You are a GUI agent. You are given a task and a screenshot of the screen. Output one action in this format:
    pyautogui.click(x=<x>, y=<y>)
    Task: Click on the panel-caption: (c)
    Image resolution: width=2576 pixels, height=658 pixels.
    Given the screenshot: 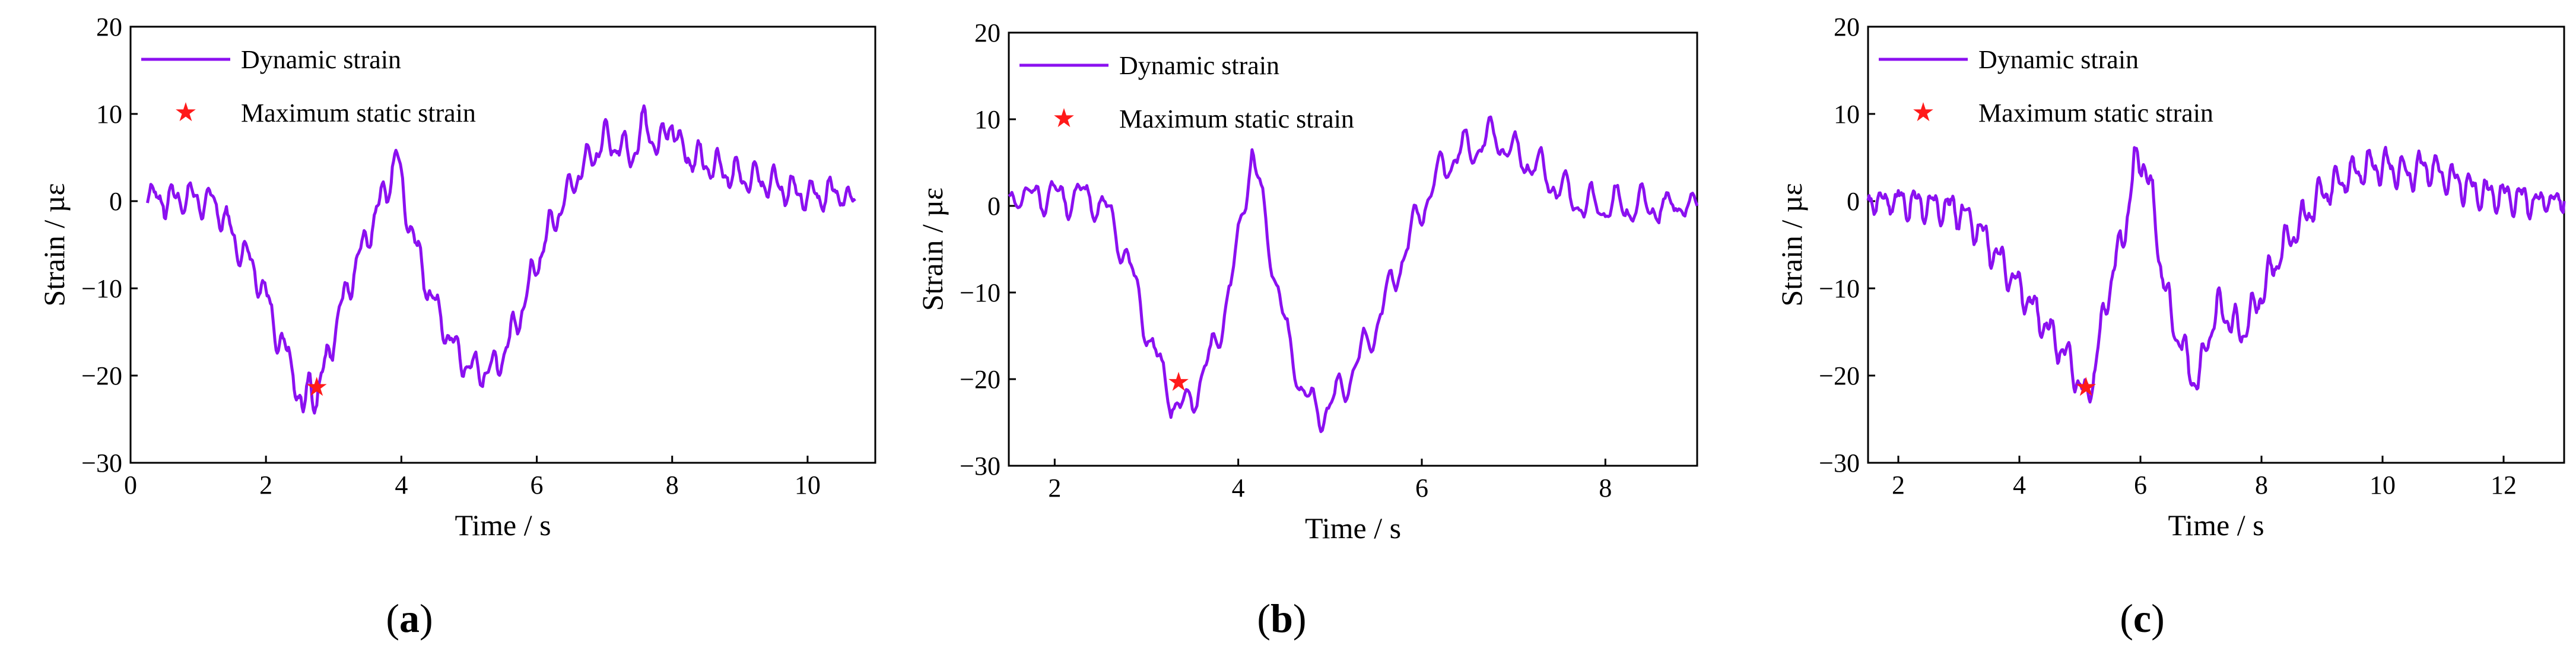 What is the action you would take?
    pyautogui.click(x=2142, y=618)
    